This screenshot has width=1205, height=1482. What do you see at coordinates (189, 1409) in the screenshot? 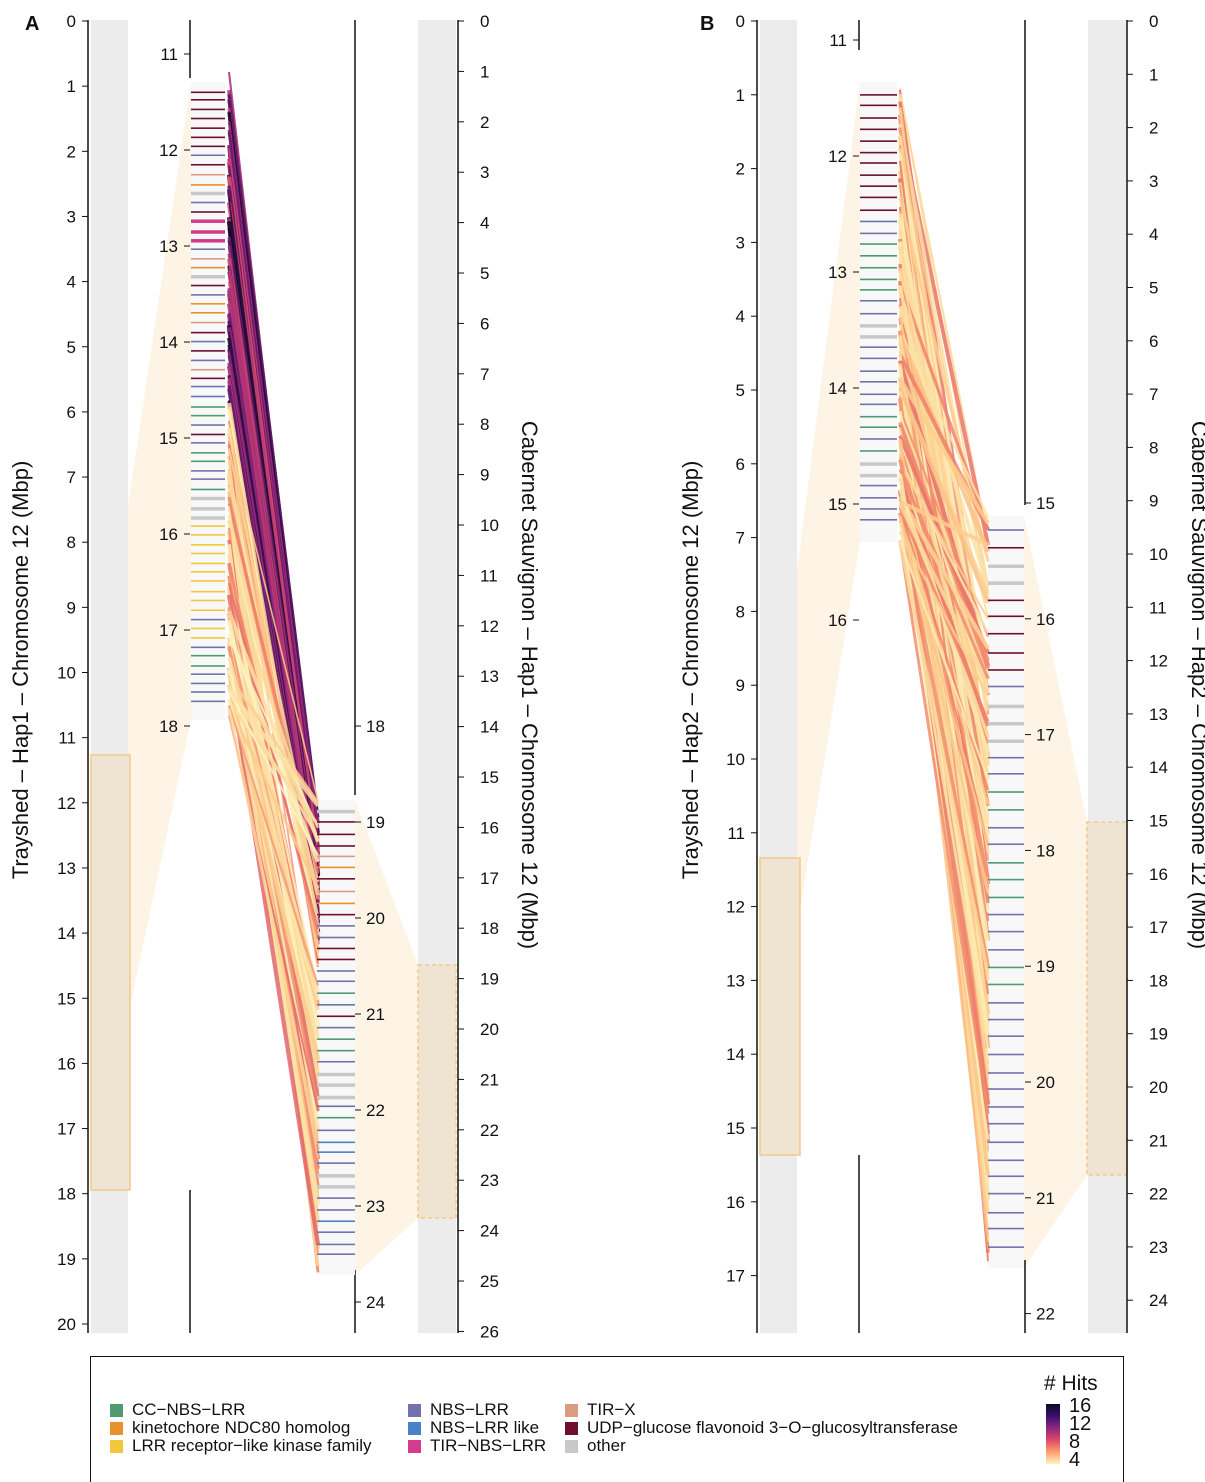
I see `legend-label: CC−NBS−LRR` at bounding box center [189, 1409].